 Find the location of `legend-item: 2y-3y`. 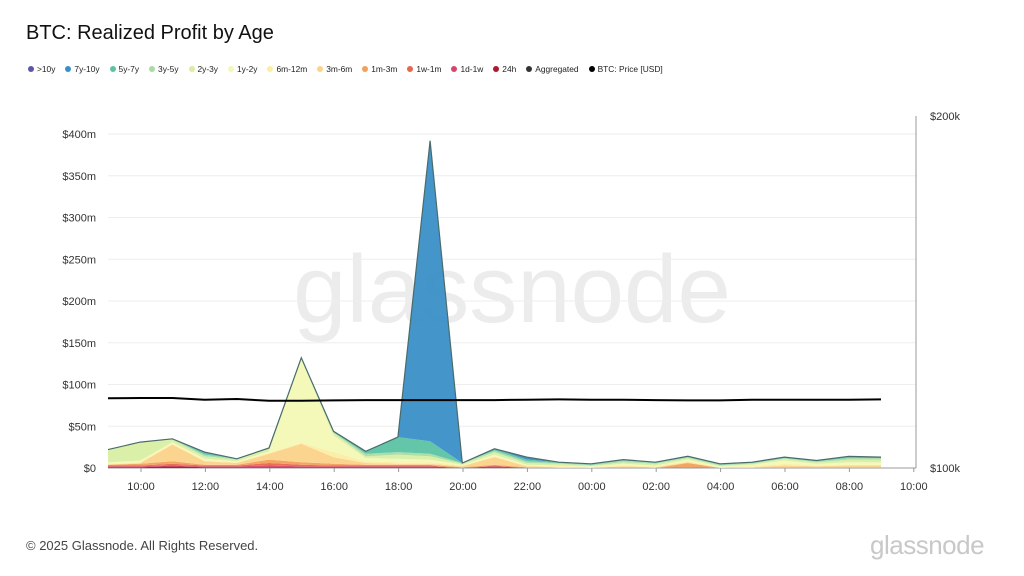

legend-item: 2y-3y is located at coordinates (203, 69).